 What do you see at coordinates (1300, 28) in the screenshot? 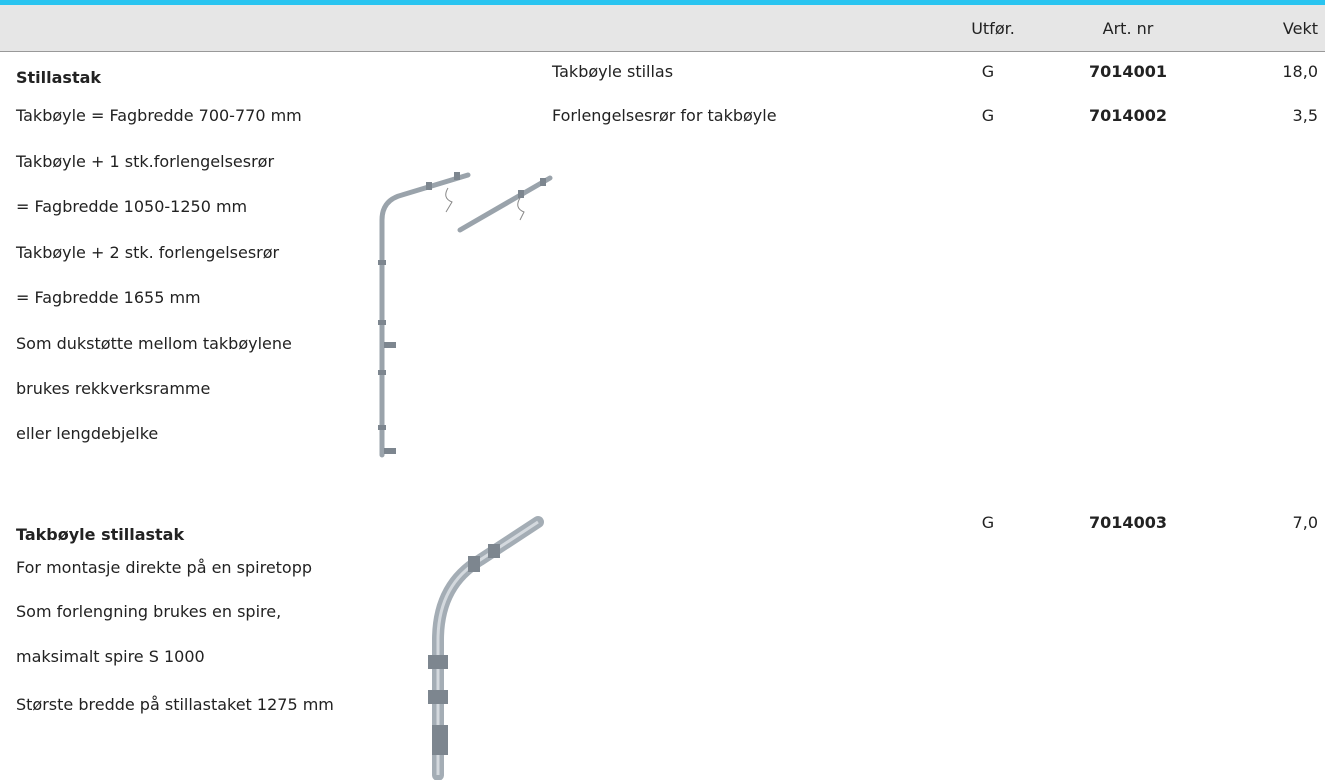
I see `column-header: Vekt` at bounding box center [1300, 28].